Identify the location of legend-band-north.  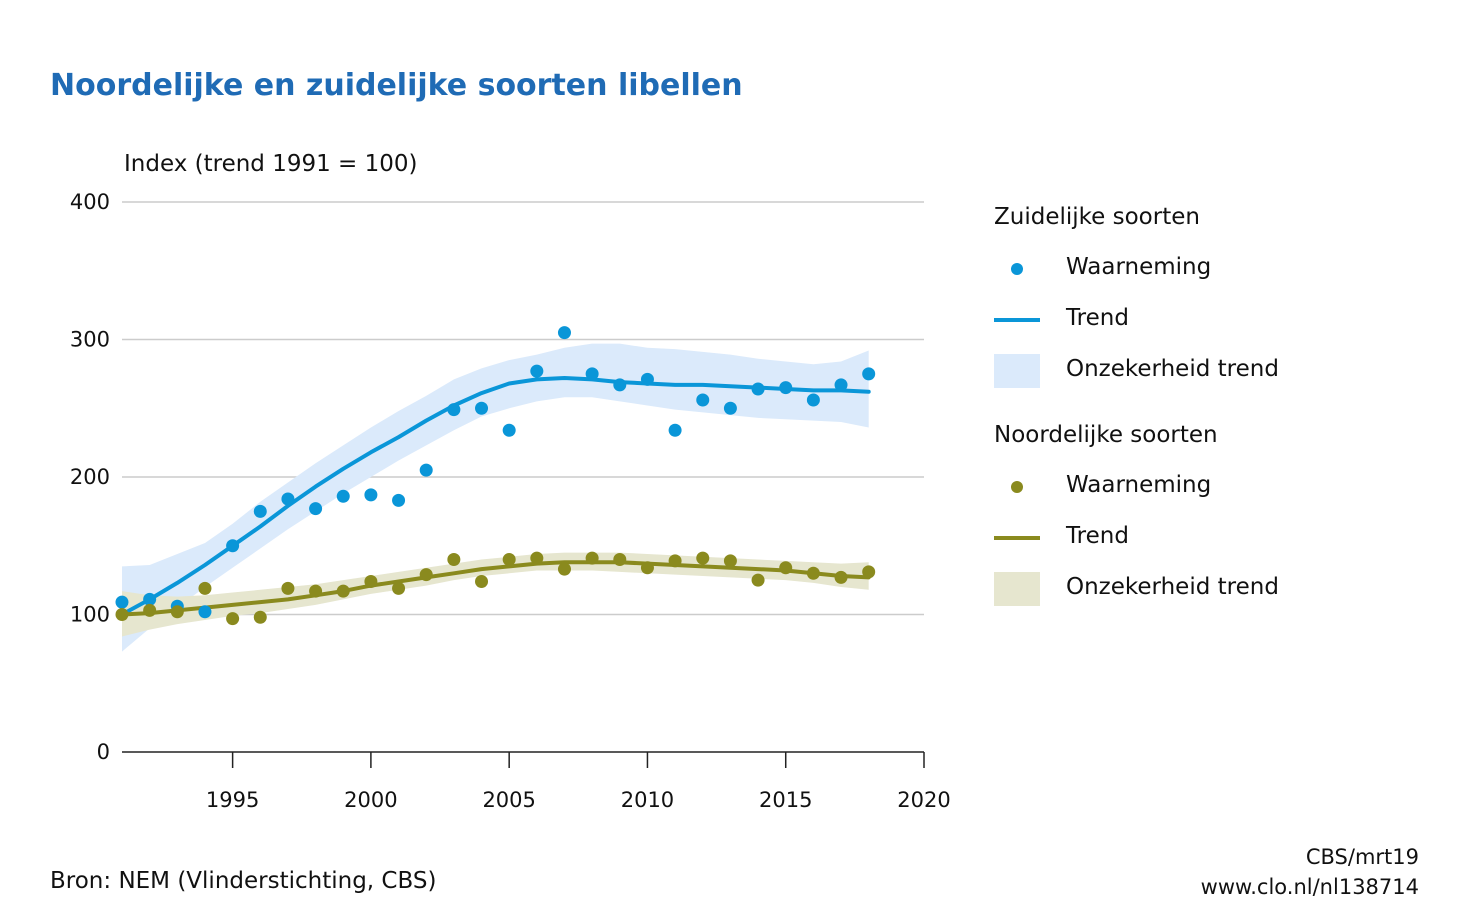
(1017, 589).